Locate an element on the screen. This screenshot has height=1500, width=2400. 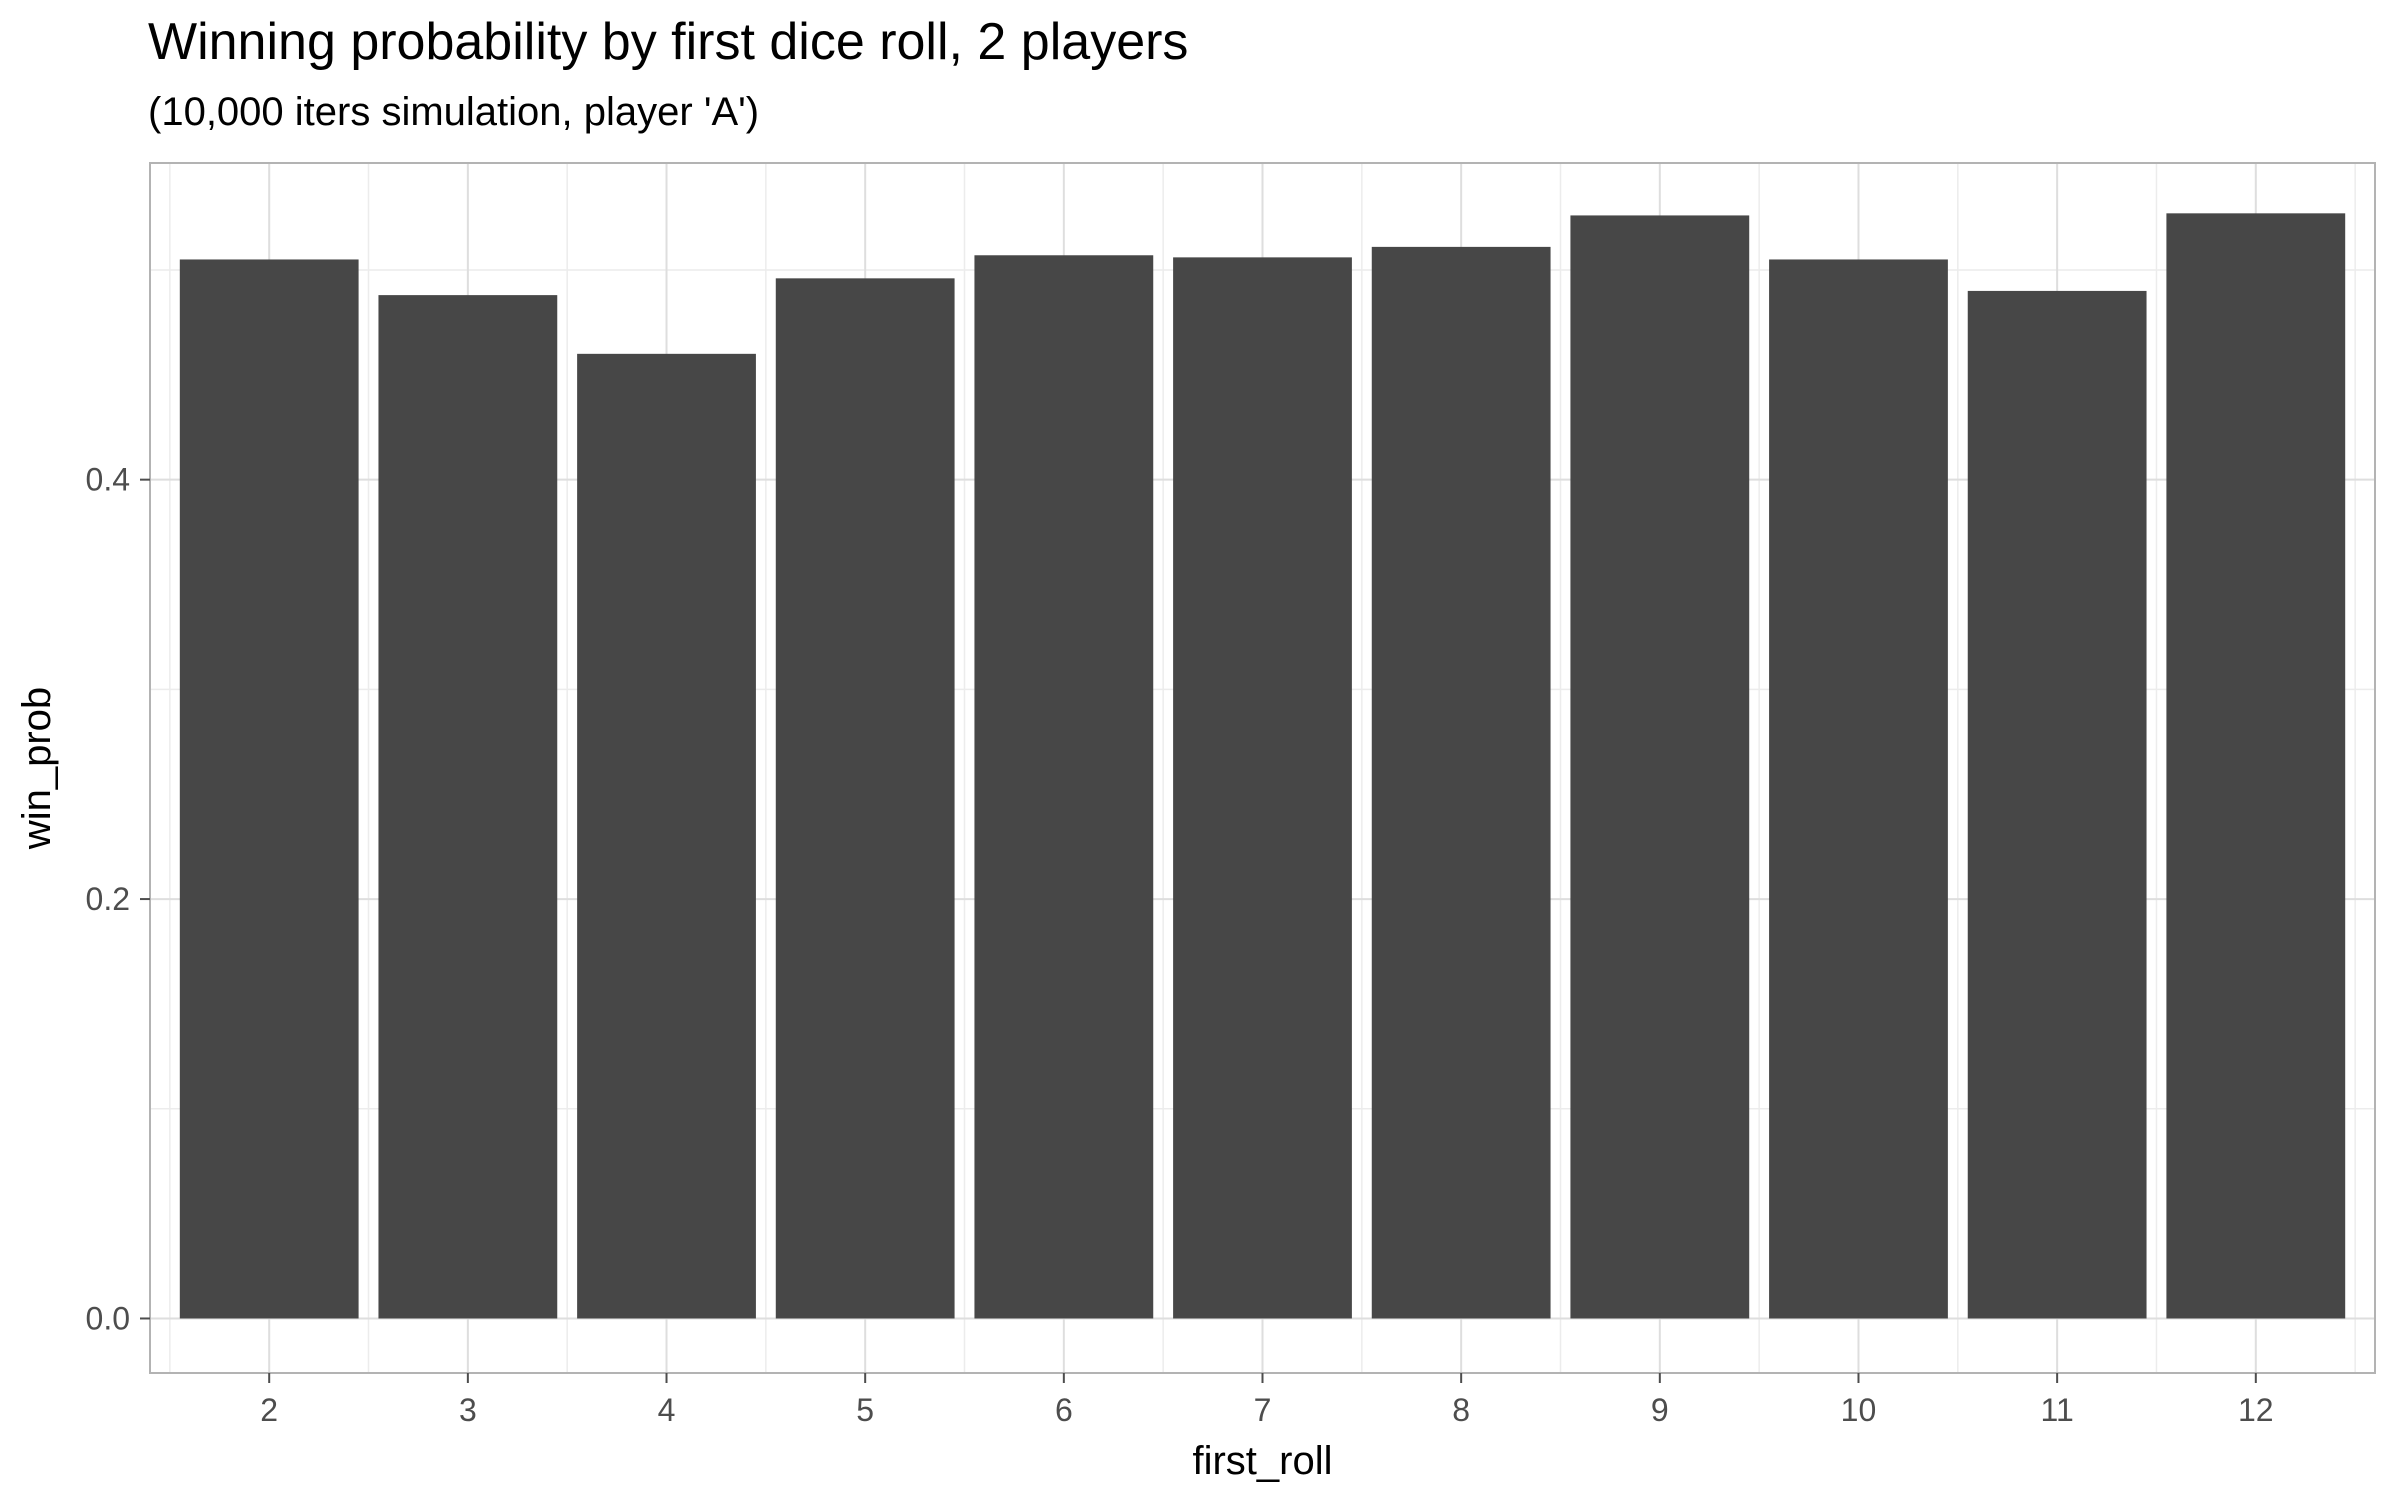
y-axis-ticks: 0.0 0.2 0.4 is located at coordinates (118, 899).